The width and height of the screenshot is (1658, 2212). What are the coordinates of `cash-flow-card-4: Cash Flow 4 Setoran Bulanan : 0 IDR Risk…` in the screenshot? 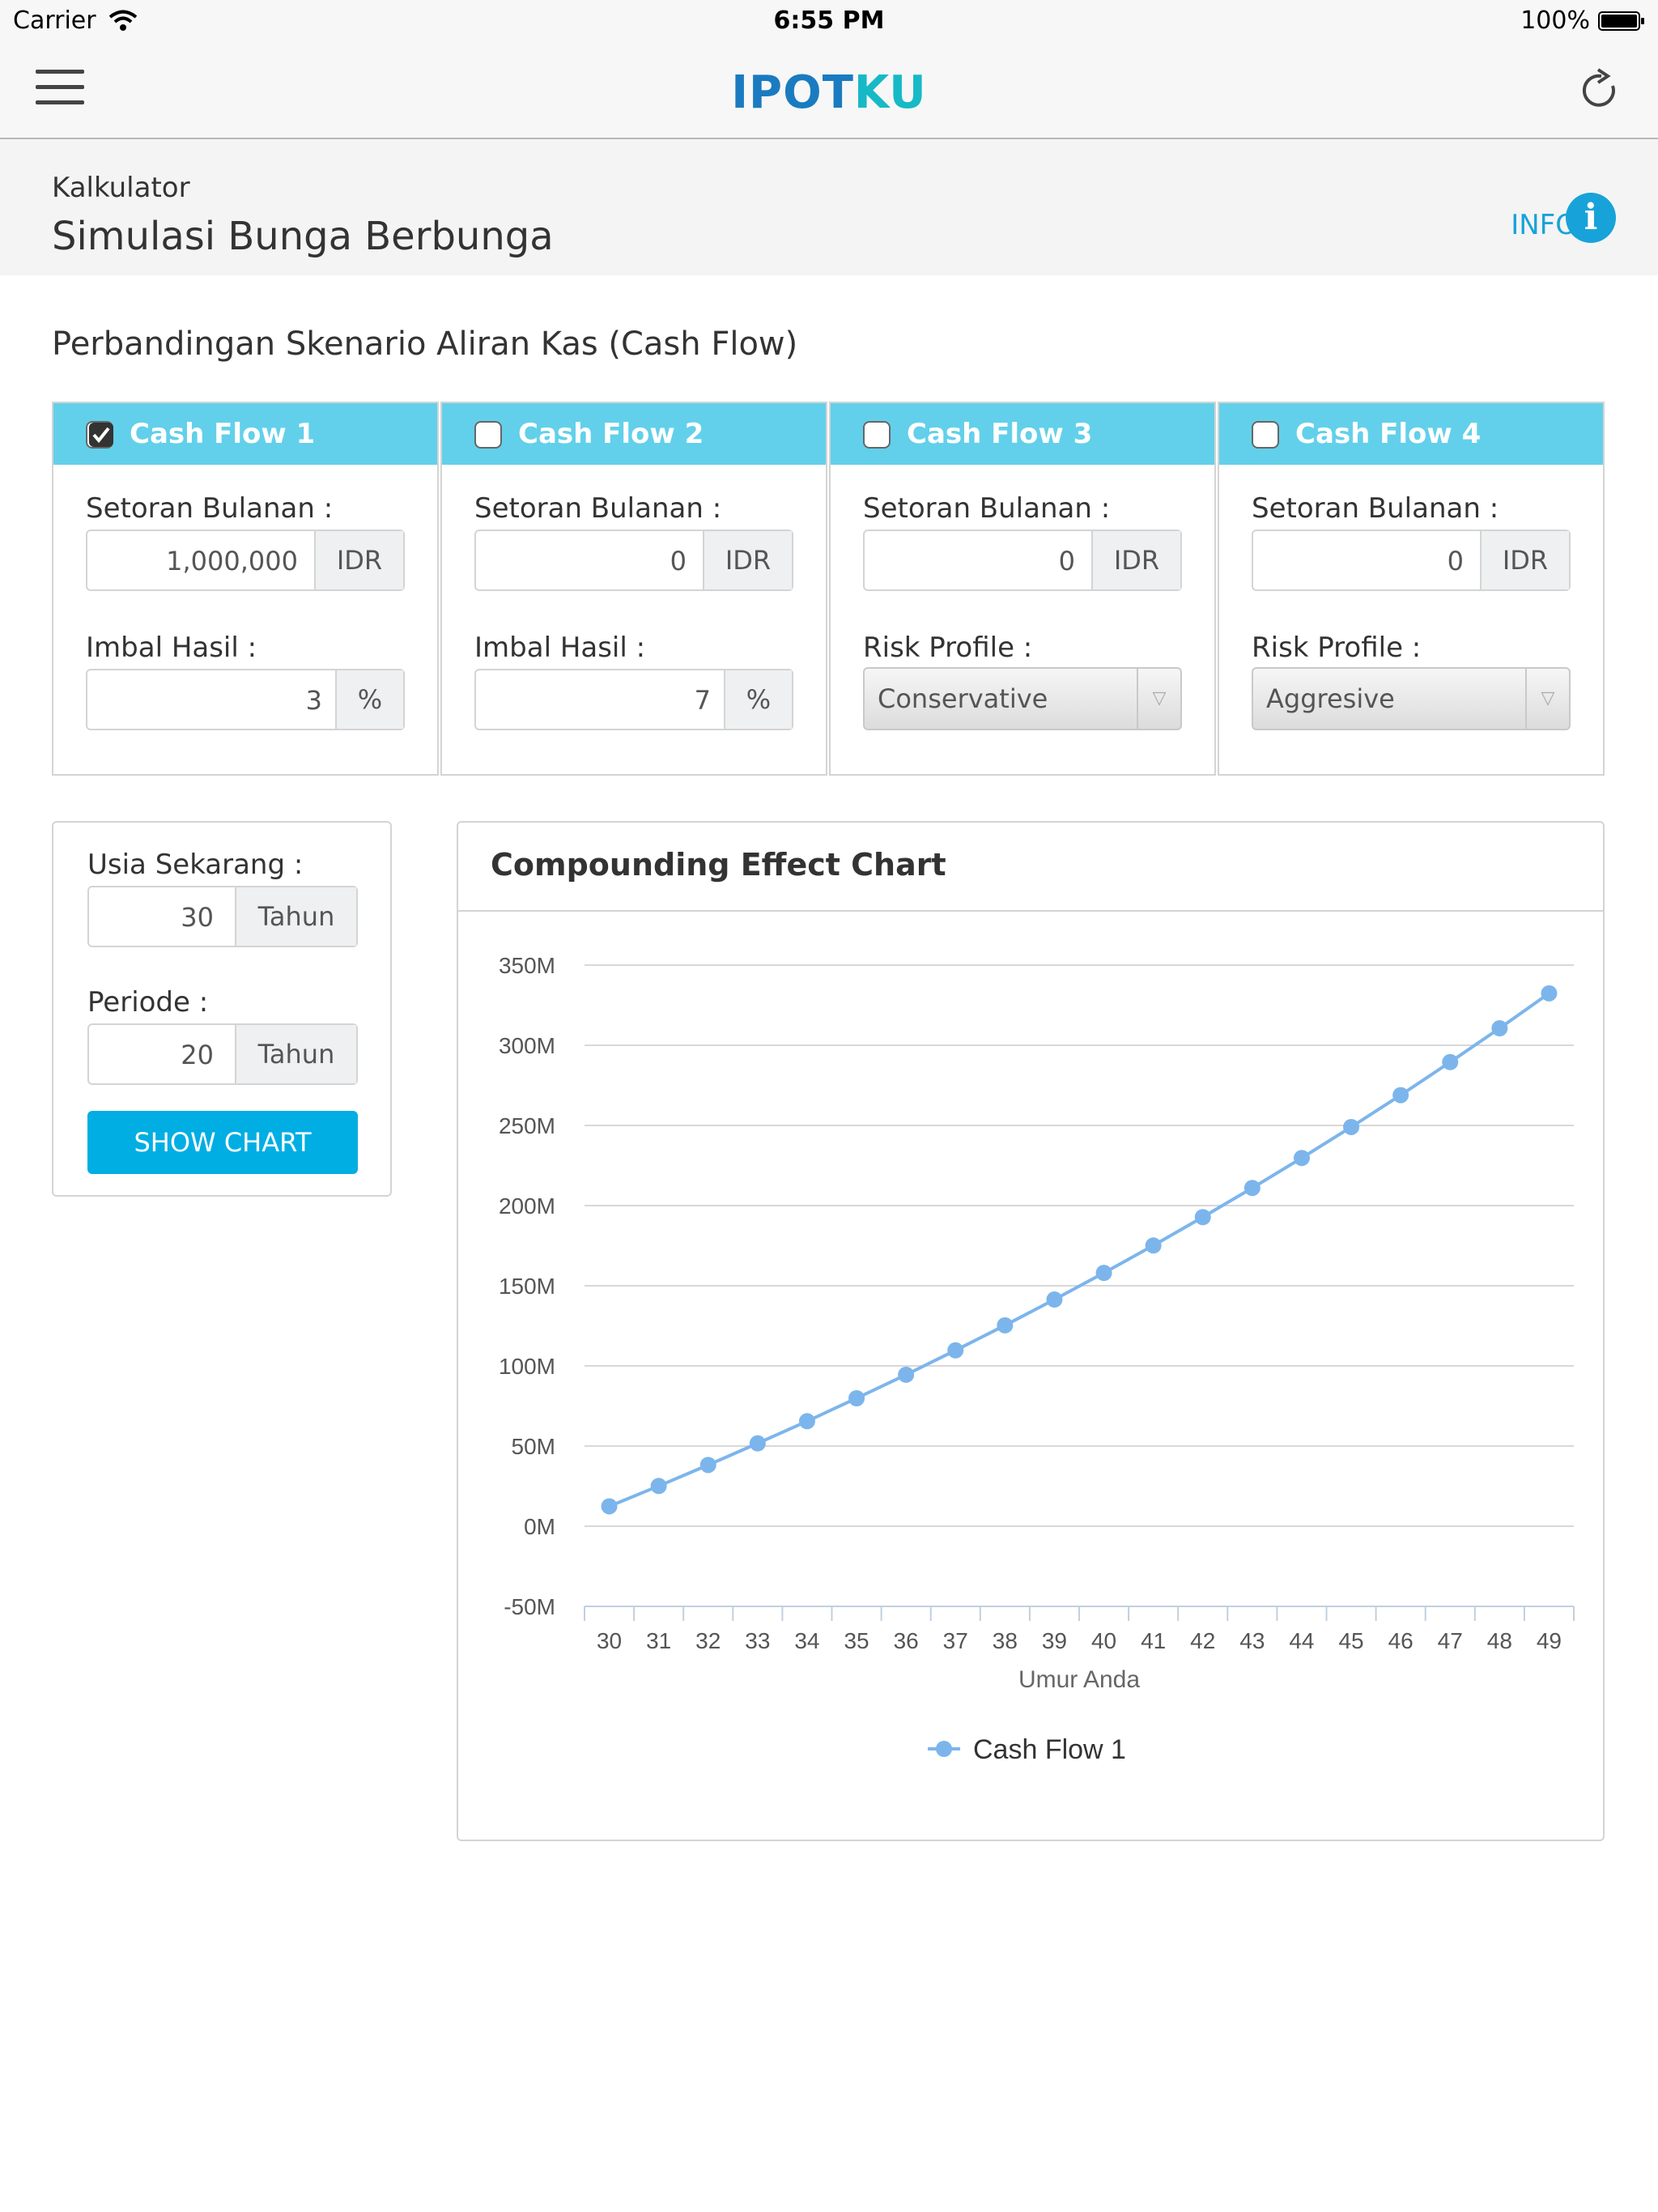 It's located at (1411, 589).